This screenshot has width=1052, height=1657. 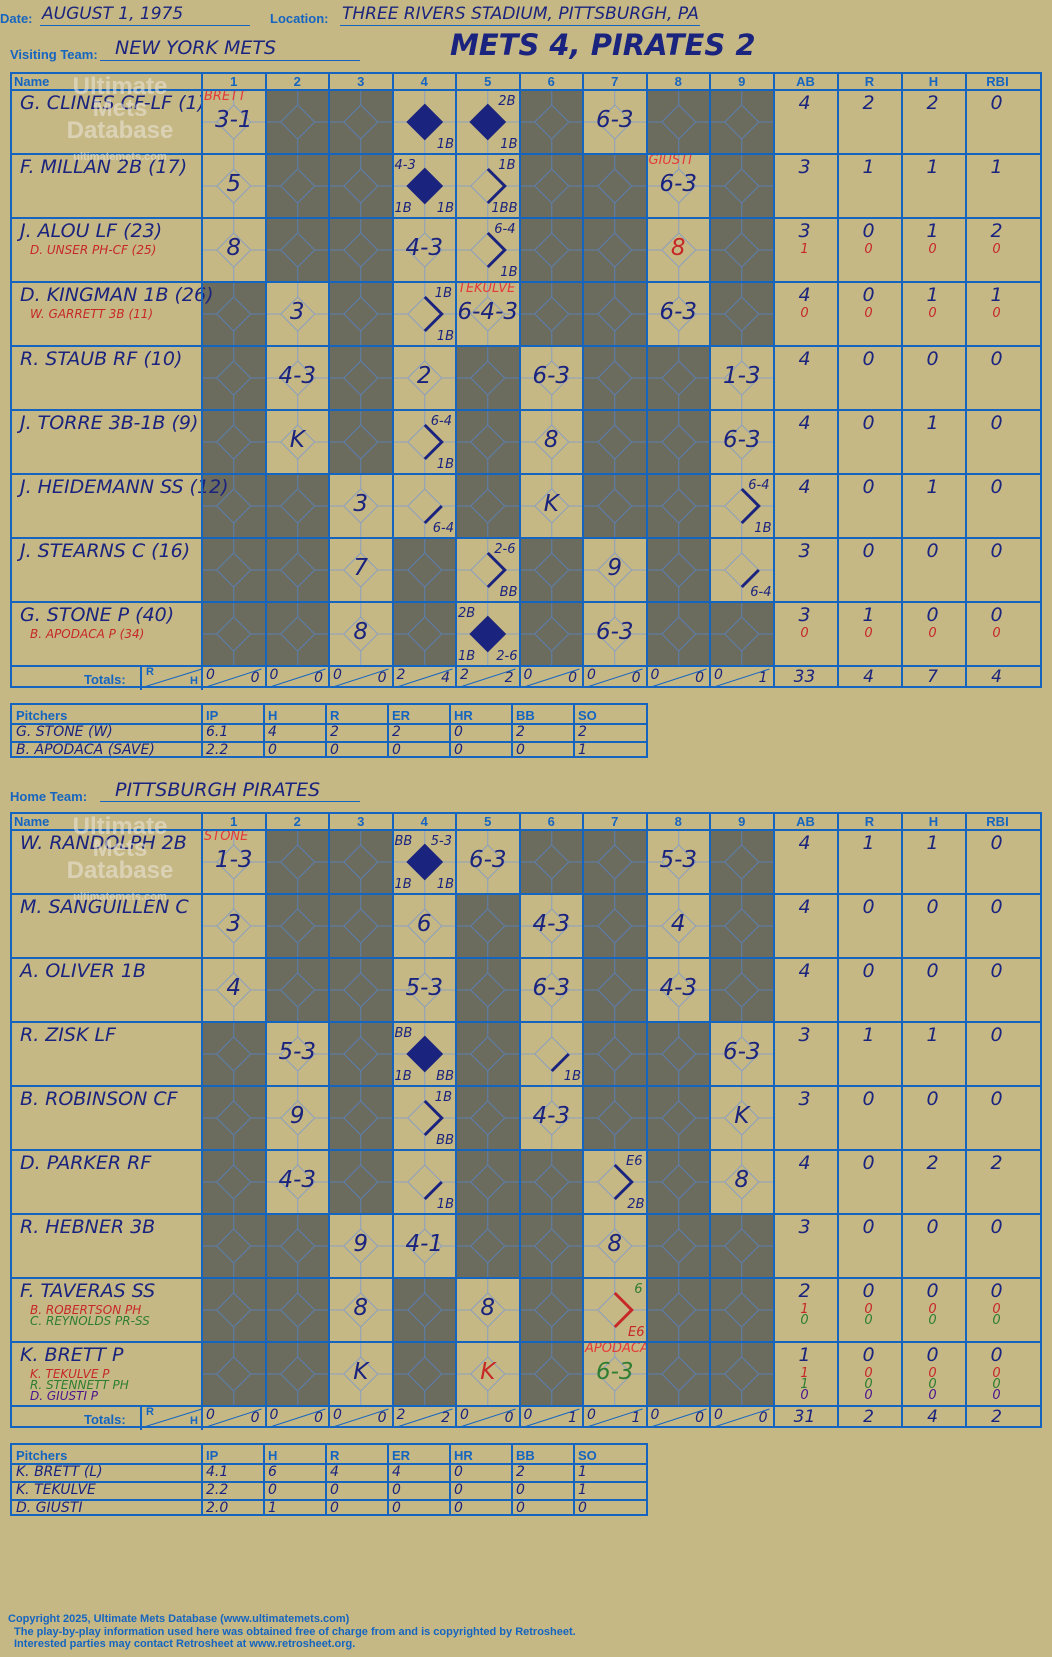 I want to click on play-cell: 6-3, so click(x=742, y=1054).